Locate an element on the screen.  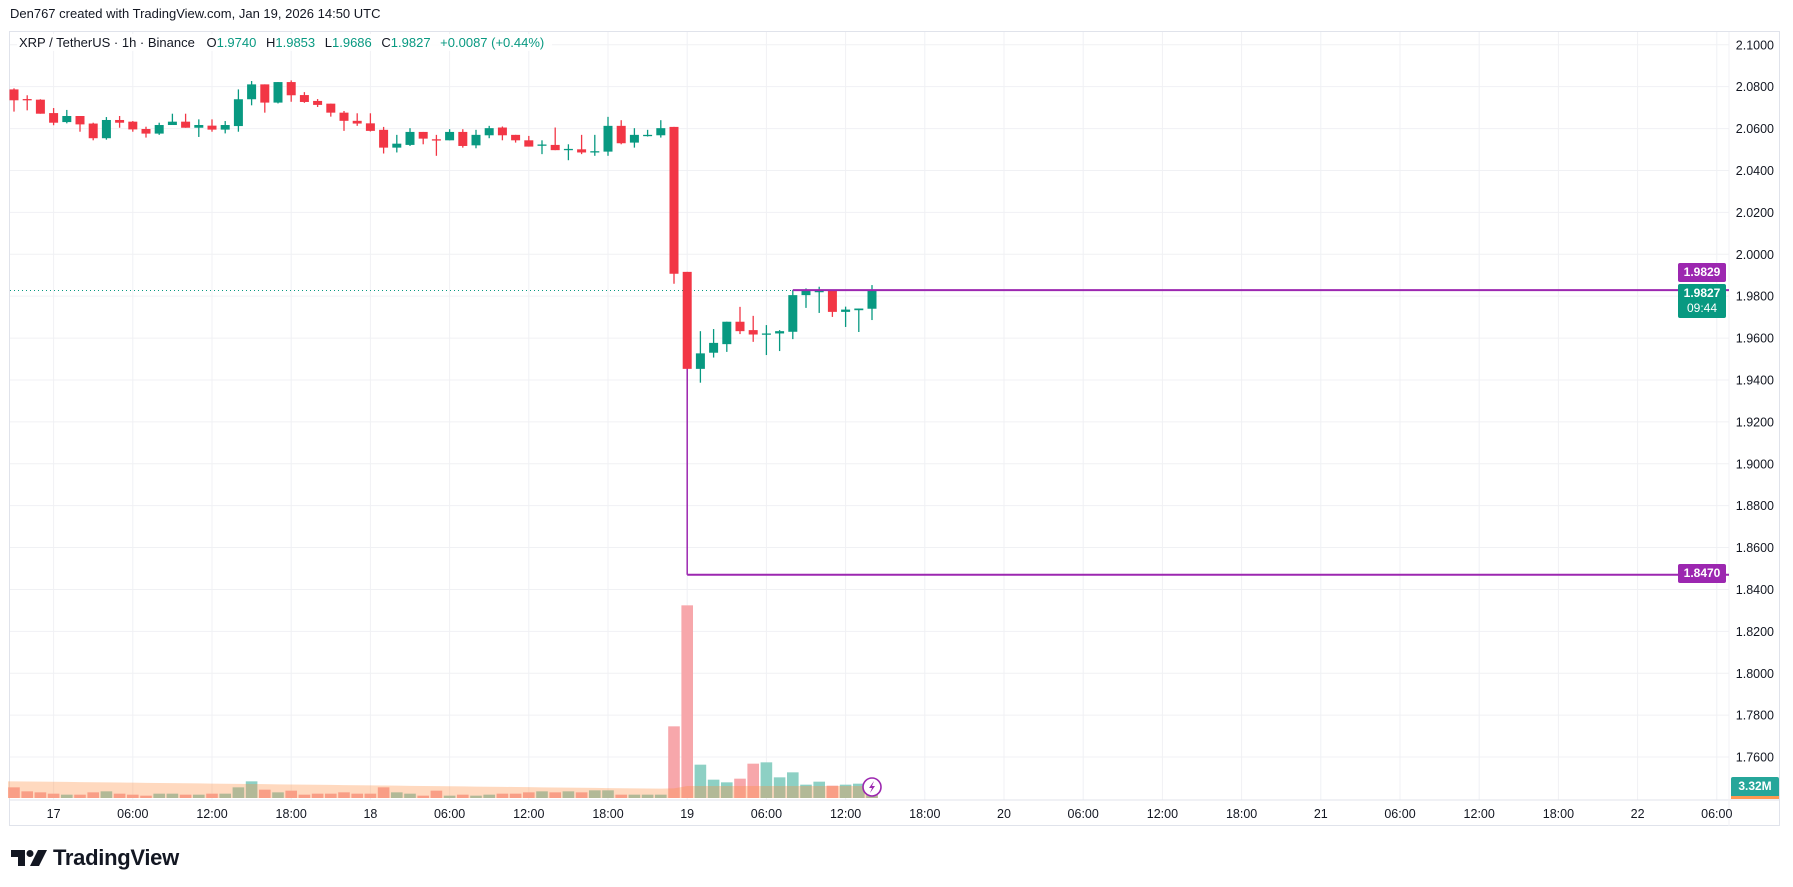
price-axis-label: 1.7600 is located at coordinates (1755, 758).